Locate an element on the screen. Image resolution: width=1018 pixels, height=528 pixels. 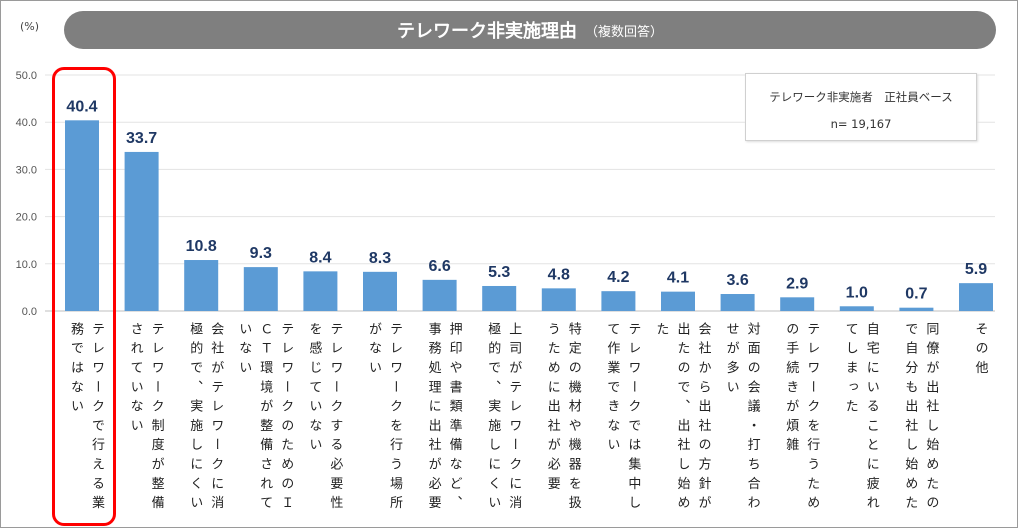
bar-value-label: 5.9 is located at coordinates (976, 269).